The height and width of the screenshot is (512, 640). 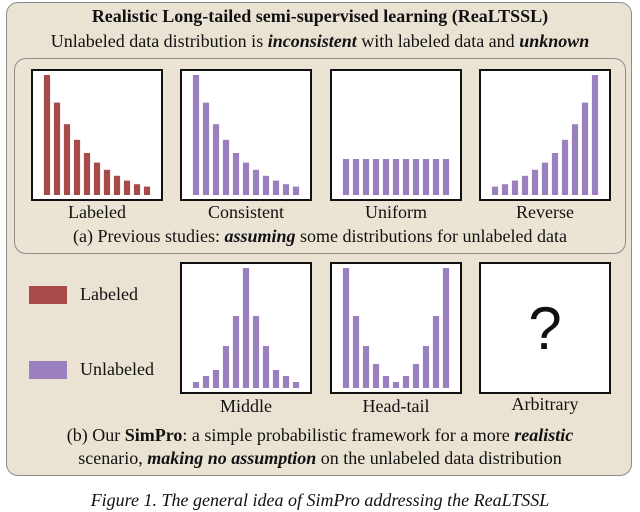 I want to click on label-labeled: Labeled, so click(x=97, y=212).